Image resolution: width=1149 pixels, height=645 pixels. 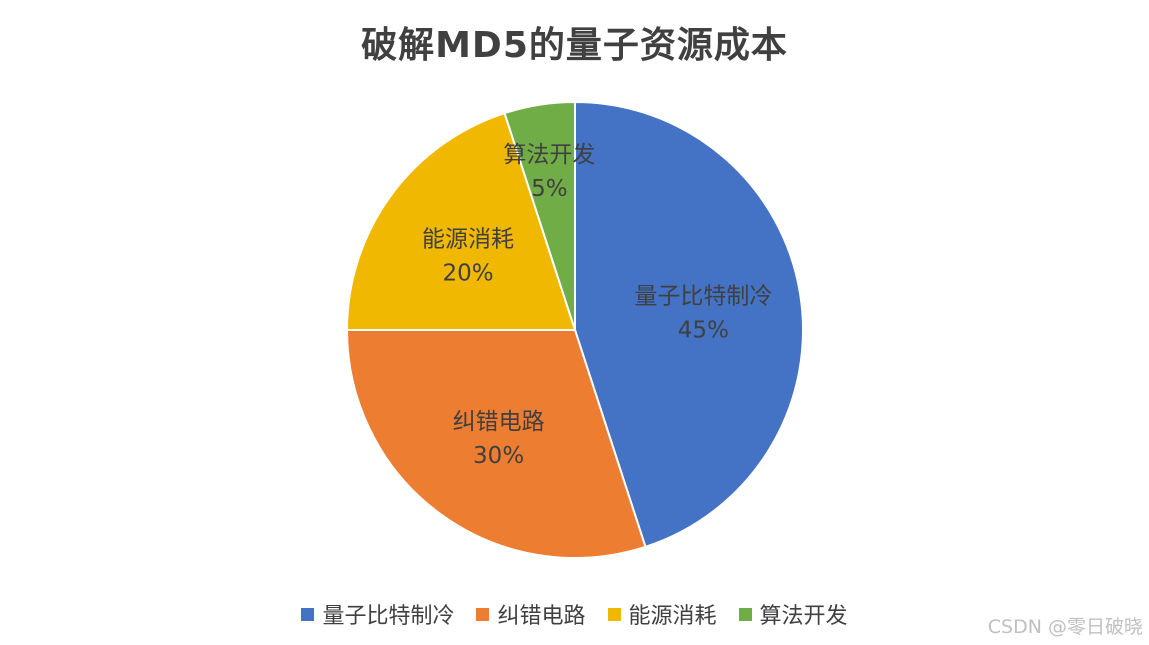 What do you see at coordinates (549, 155) in the screenshot?
I see `slice-category-label: 算法开发` at bounding box center [549, 155].